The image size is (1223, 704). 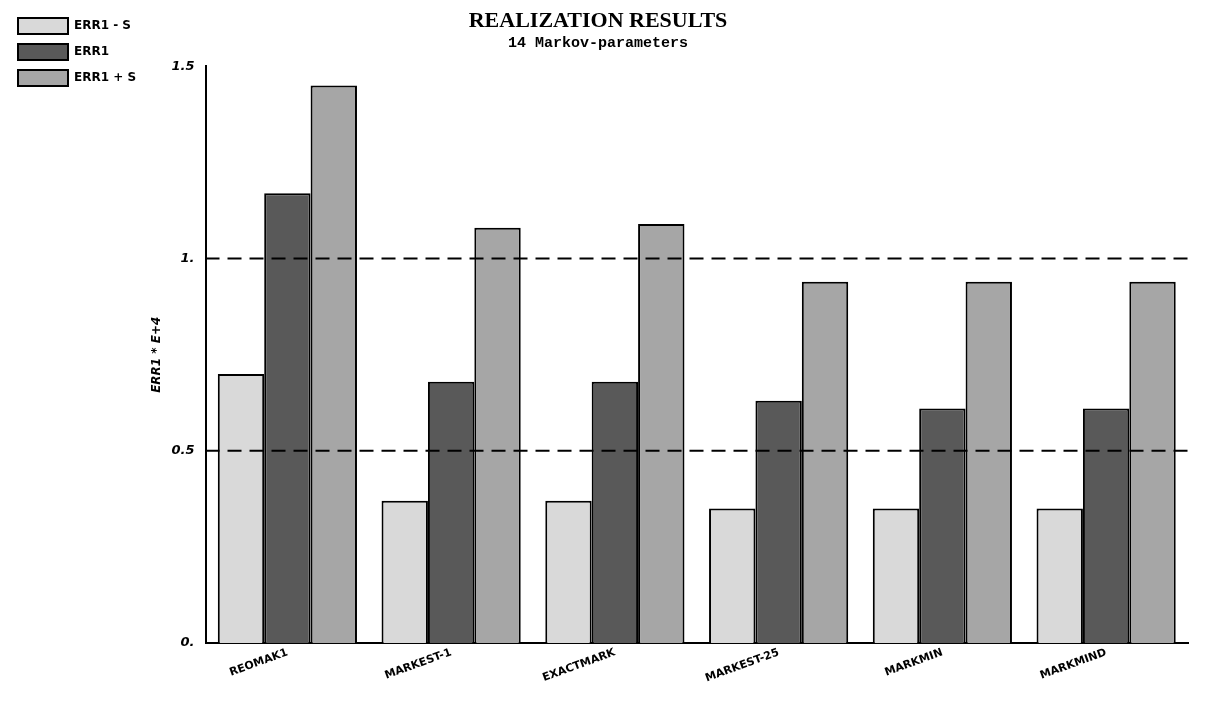 I want to click on chart-title: REALIZATION RESULTS, so click(x=598, y=19).